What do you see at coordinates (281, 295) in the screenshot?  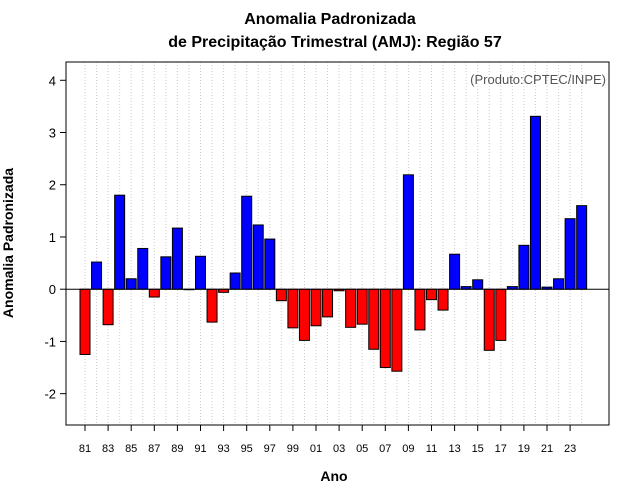 I see `bar-1998` at bounding box center [281, 295].